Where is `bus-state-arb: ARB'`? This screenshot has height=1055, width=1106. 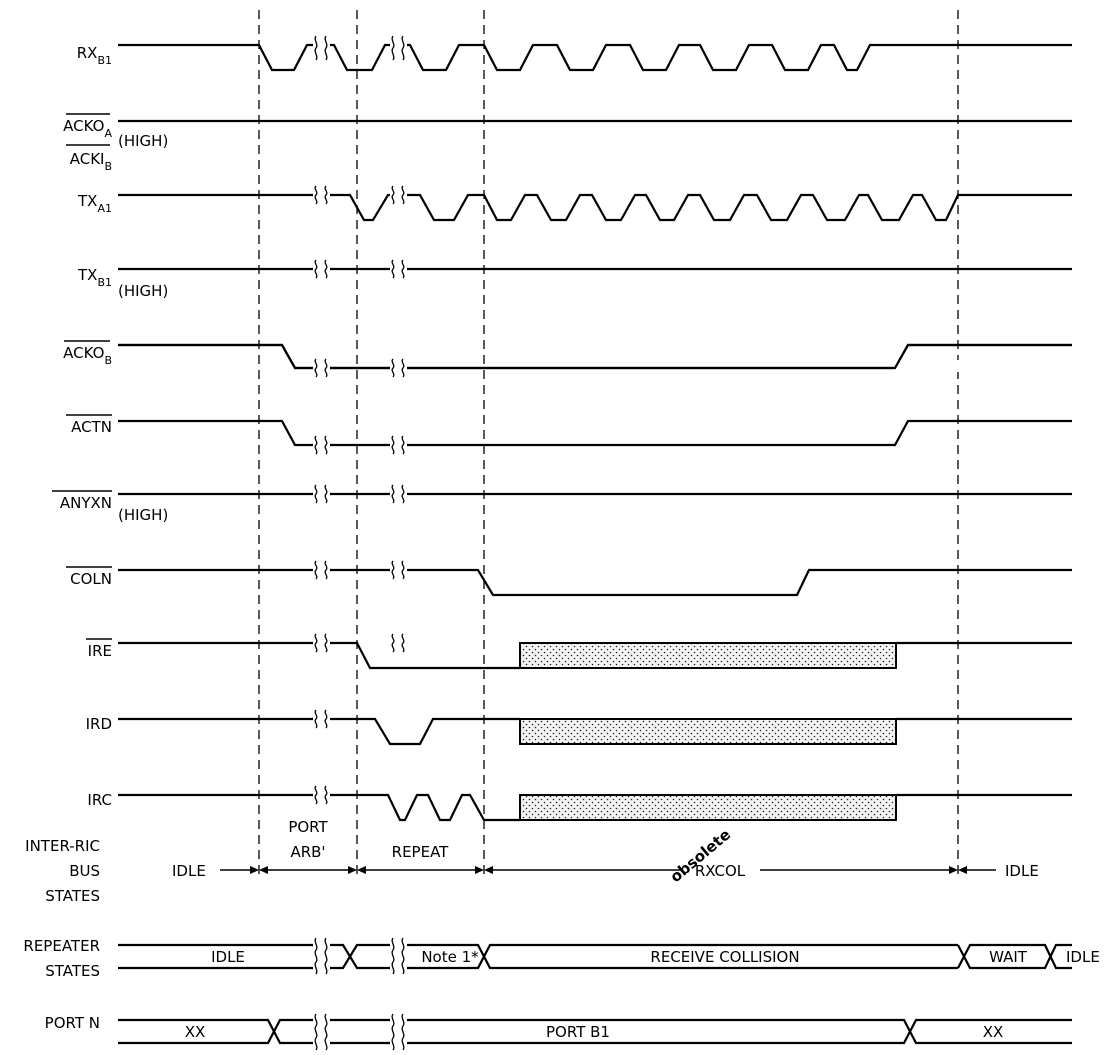 bus-state-arb: ARB' is located at coordinates (307, 852).